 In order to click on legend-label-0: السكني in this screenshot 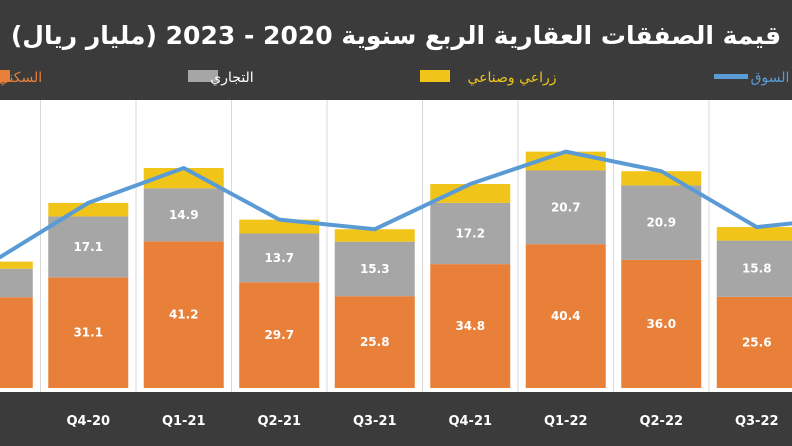, I will do `click(21, 78)`.